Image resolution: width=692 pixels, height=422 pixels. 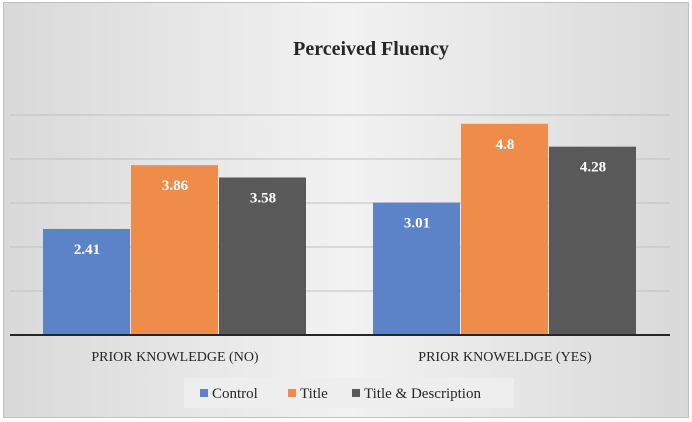 What do you see at coordinates (593, 168) in the screenshot?
I see `data-label-1-2: 4.28` at bounding box center [593, 168].